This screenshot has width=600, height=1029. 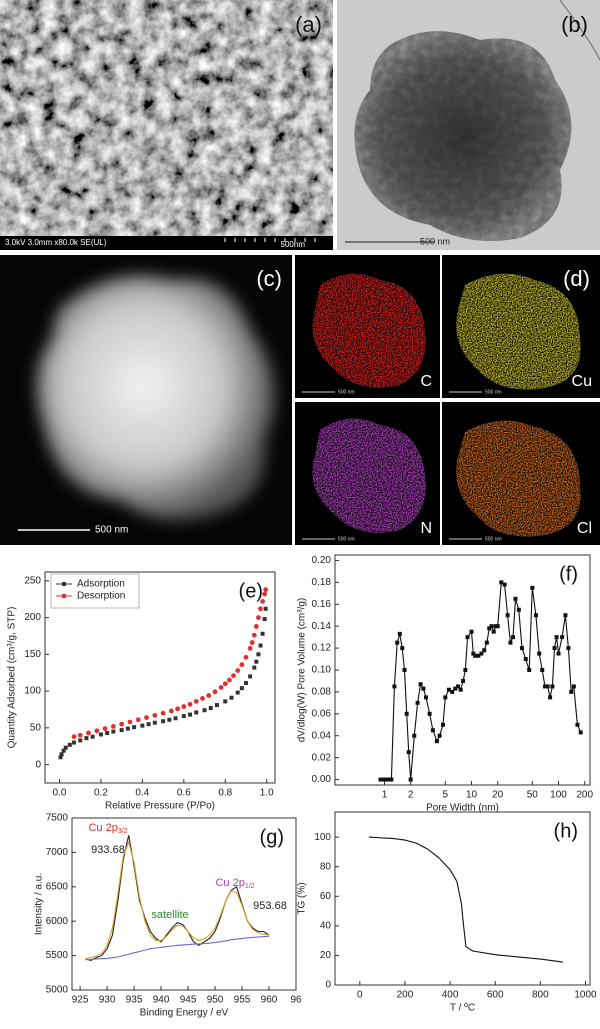 What do you see at coordinates (540, 995) in the screenshot?
I see `x-tick-label: 800` at bounding box center [540, 995].